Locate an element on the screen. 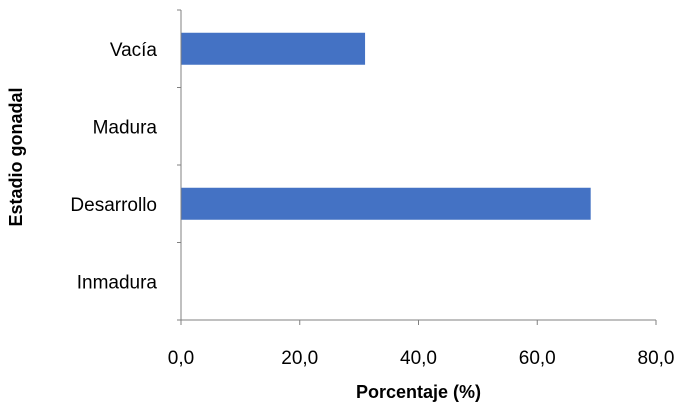 This screenshot has height=408, width=680. y-tick-label: Madura is located at coordinates (125, 127).